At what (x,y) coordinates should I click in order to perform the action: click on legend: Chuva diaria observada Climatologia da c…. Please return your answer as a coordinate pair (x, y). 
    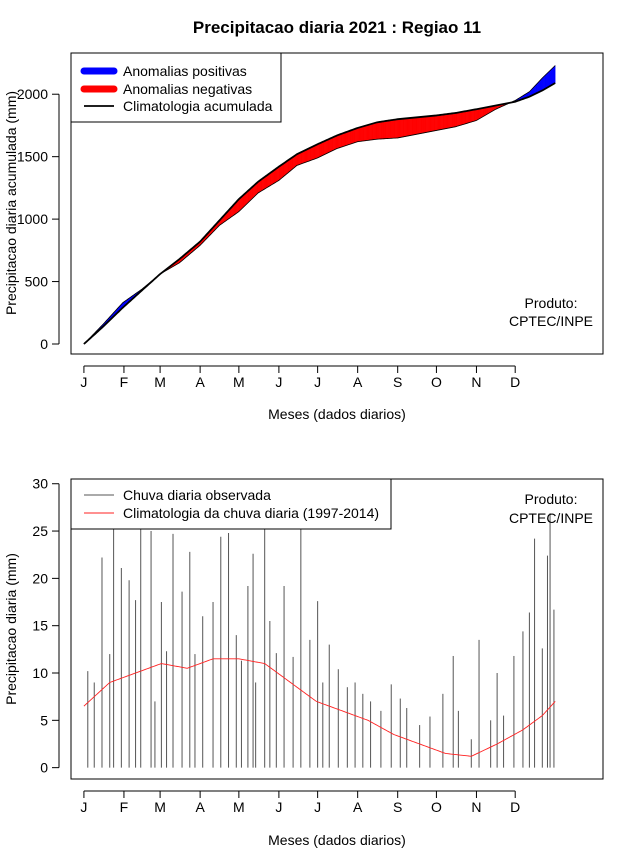
    Looking at the image, I should click on (231, 504).